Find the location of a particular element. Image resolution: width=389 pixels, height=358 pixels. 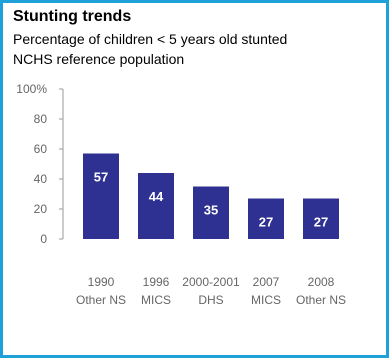

bar-value-label: 57 is located at coordinates (101, 177).